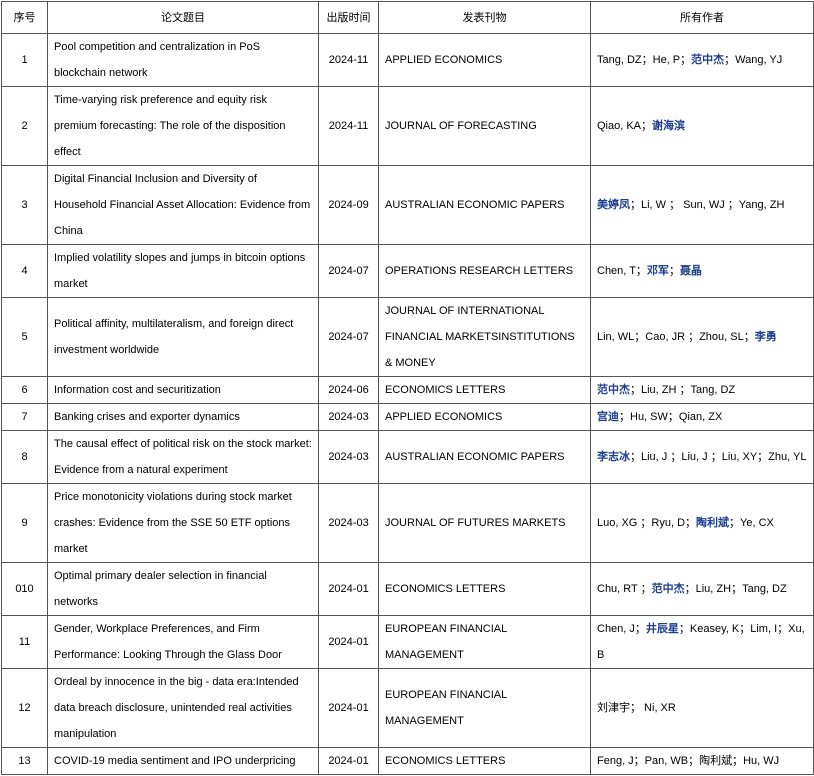 The height and width of the screenshot is (776, 814). What do you see at coordinates (24, 271) in the screenshot?
I see `row-number: 4` at bounding box center [24, 271].